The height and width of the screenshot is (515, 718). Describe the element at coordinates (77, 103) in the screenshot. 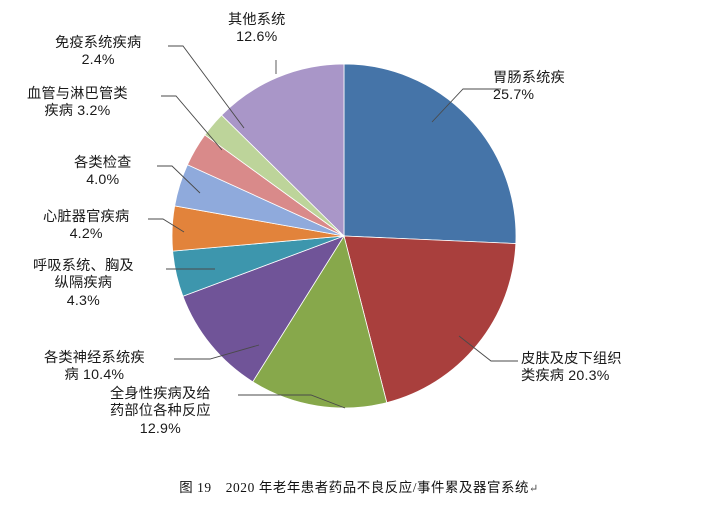

I see `pie-slice-label: 血管与淋巴管类 疾病 3.2%` at that location.